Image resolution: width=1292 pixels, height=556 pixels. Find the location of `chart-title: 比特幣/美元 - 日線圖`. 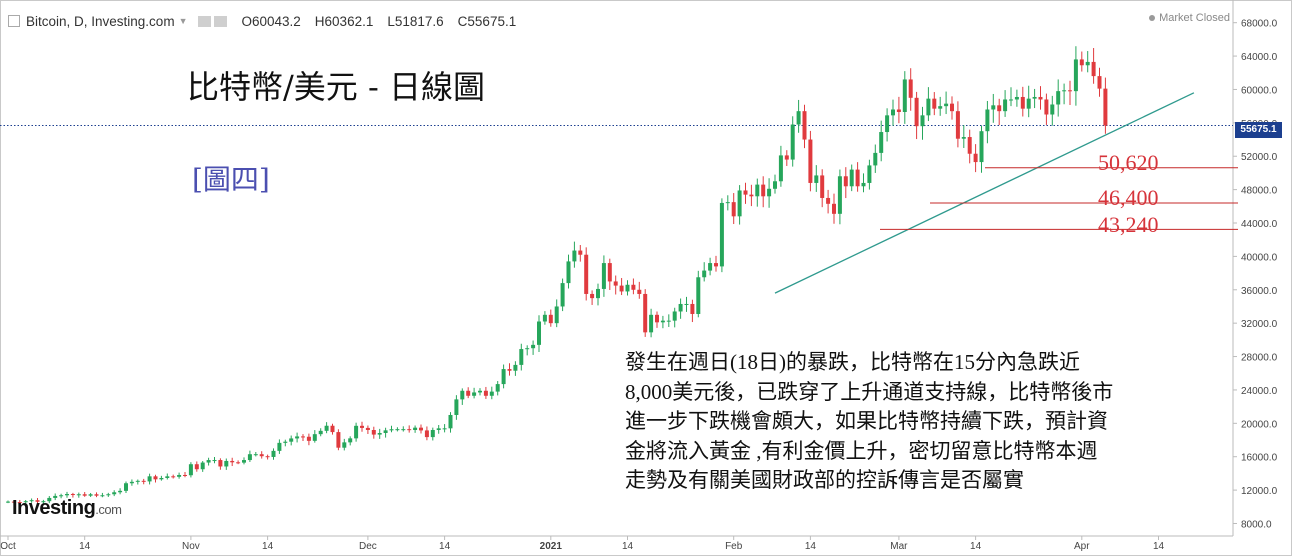

chart-title: 比特幣/美元 - 日線圖 is located at coordinates (336, 87).